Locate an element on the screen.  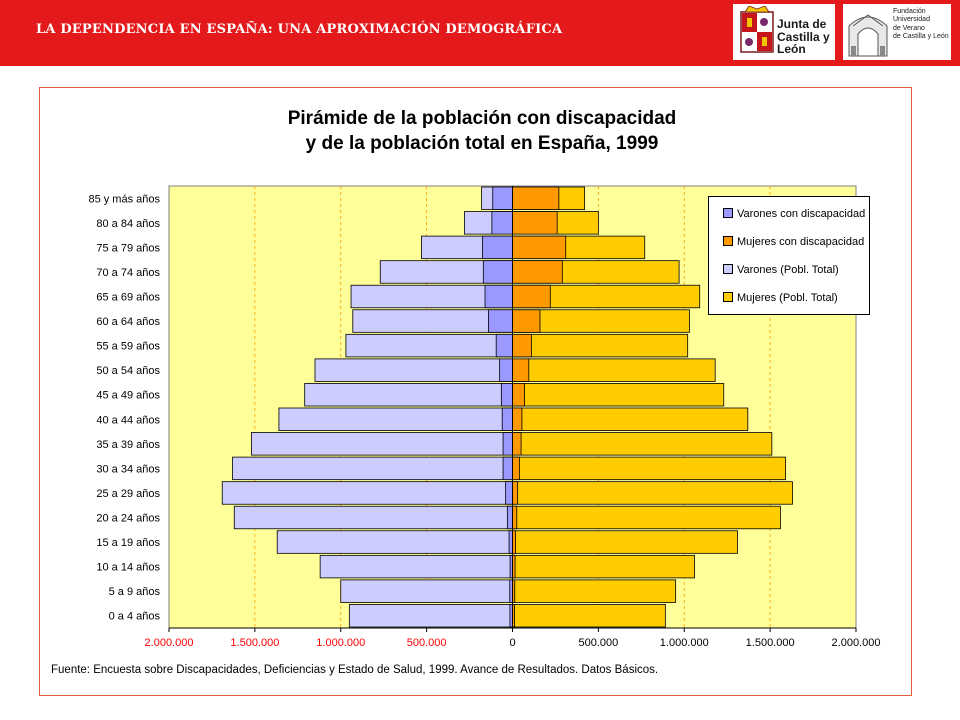
bar-mujeres-pobl-total--3 is located at coordinates (625, 542).